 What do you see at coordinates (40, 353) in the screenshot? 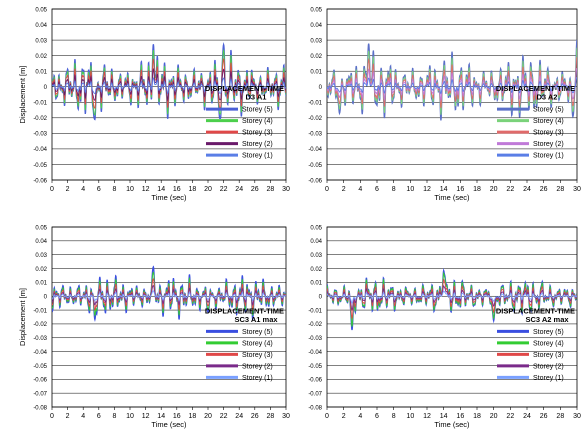
I see `y-tick-label: -0.04` at bounding box center [40, 353].